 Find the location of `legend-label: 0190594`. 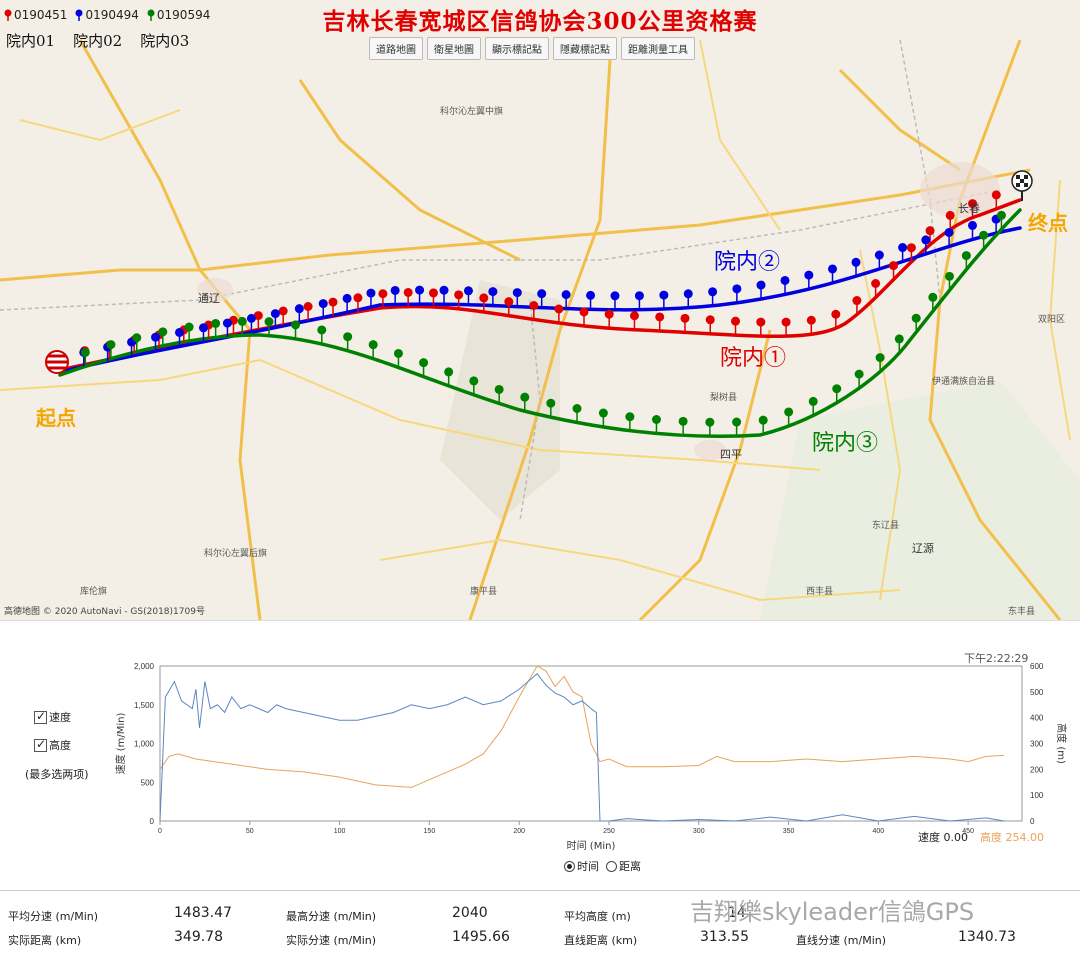

legend-label: 0190594 is located at coordinates (183, 15).